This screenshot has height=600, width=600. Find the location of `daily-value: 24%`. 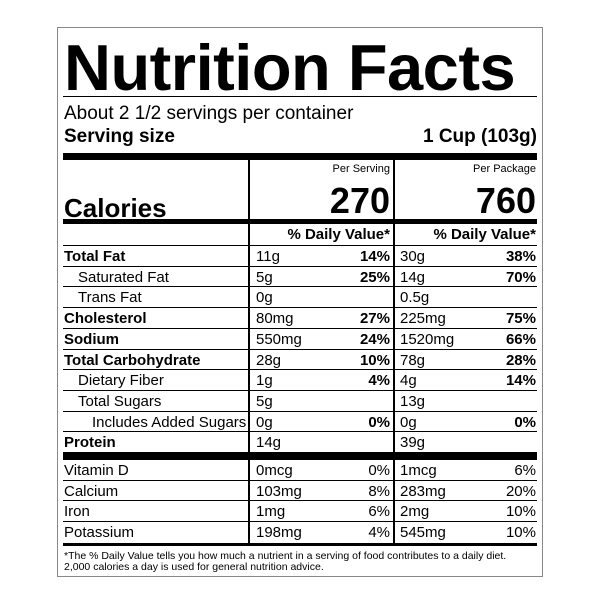

daily-value: 24% is located at coordinates (374, 339).